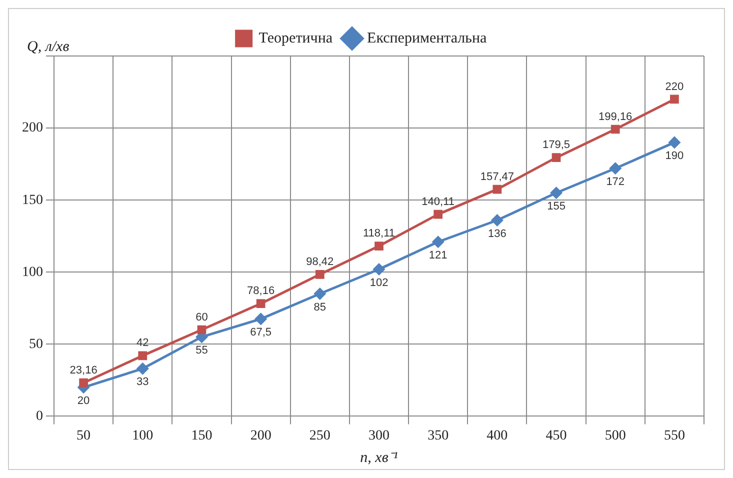 This screenshot has width=733, height=478. What do you see at coordinates (83, 400) in the screenshot?
I see `data-label: 20` at bounding box center [83, 400].